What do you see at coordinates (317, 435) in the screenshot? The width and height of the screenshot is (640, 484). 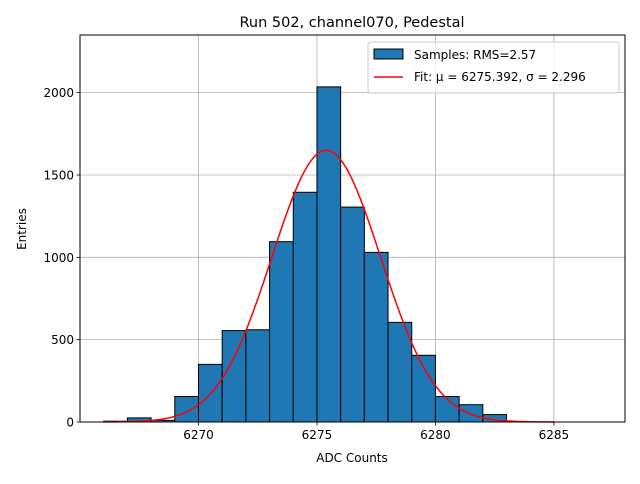 I see `x-tick-label: 6275` at bounding box center [317, 435].